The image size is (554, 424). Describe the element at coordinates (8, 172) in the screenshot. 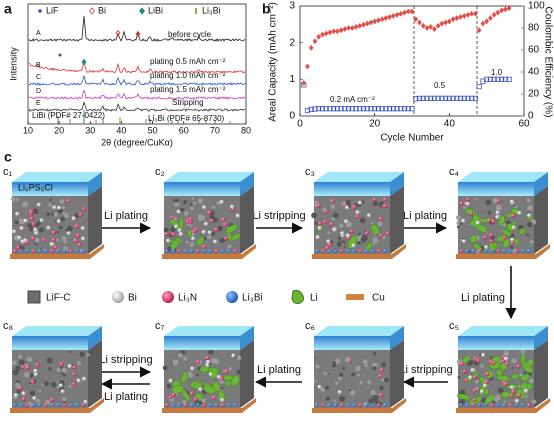

I see `cell-label: c₁` at that location.